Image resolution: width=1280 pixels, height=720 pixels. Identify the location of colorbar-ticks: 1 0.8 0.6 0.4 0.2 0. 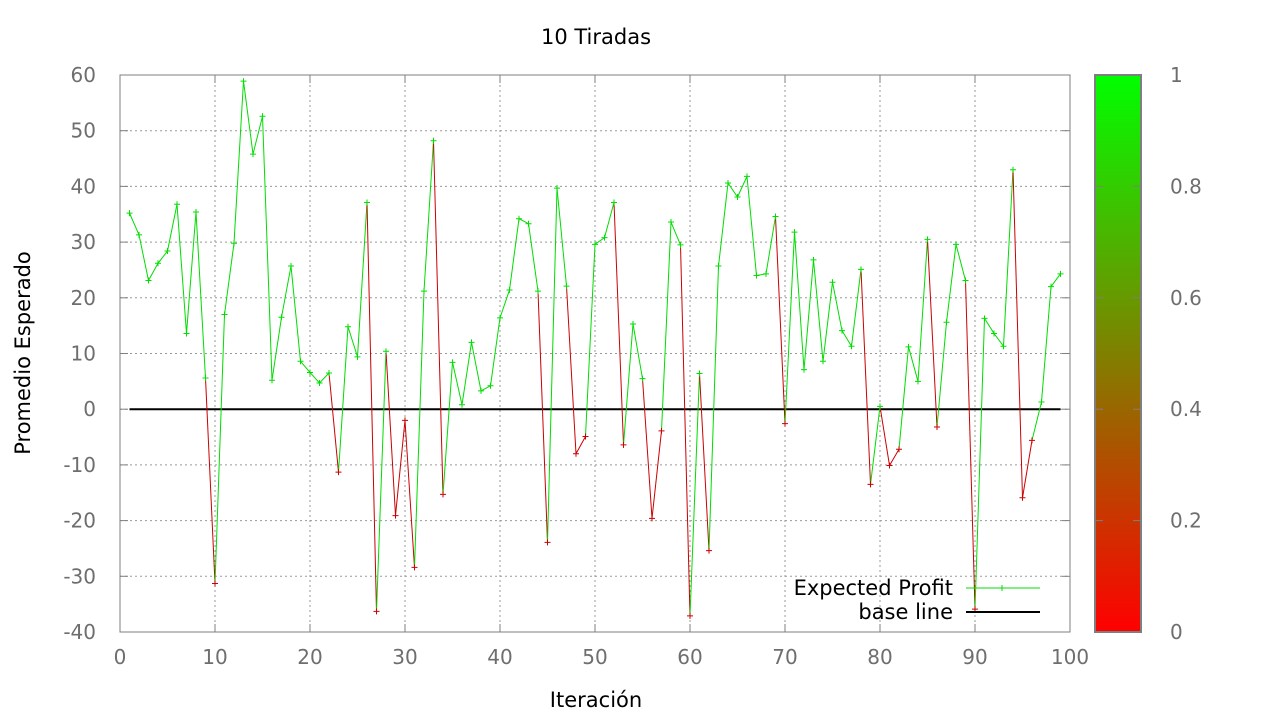
(1148, 353).